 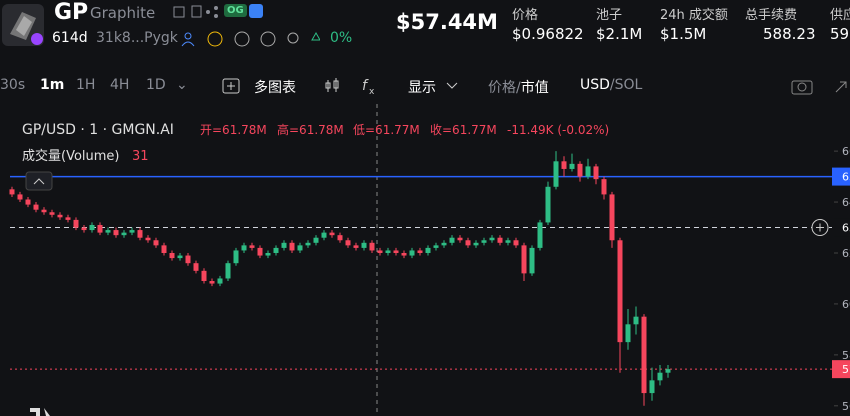 I want to click on info-icons, so click(x=250, y=39).